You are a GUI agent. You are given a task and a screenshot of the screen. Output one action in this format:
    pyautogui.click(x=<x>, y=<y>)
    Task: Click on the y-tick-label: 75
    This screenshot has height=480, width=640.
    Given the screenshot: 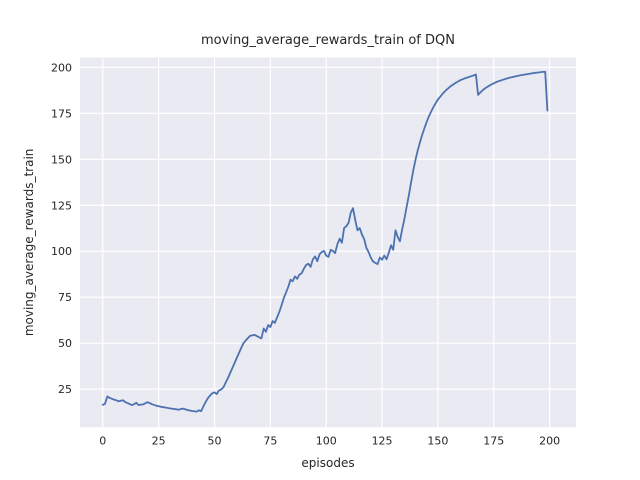 What is the action you would take?
    pyautogui.click(x=65, y=297)
    